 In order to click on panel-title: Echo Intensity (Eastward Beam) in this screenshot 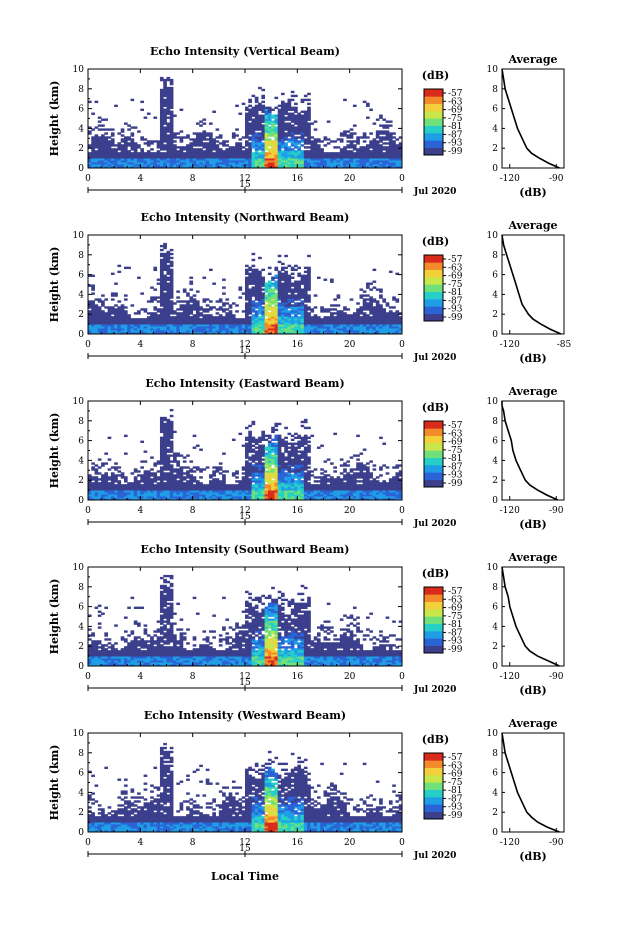, I will do `click(244, 383)`.